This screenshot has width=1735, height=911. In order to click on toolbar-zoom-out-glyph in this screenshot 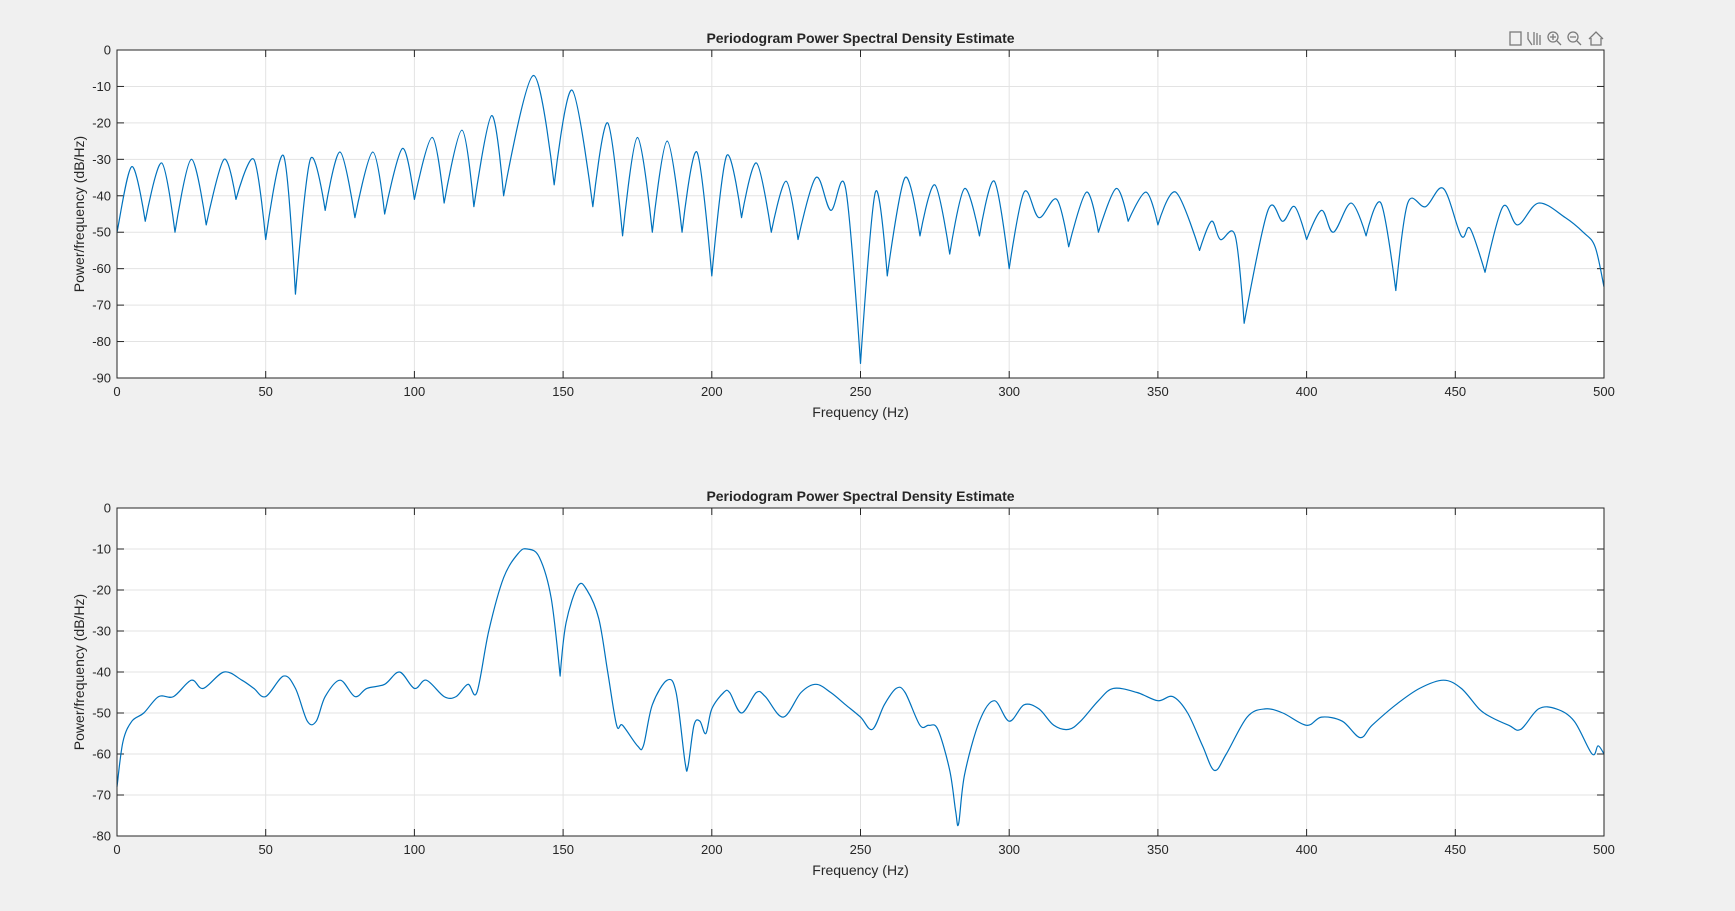, I will do `click(1576, 41)`.